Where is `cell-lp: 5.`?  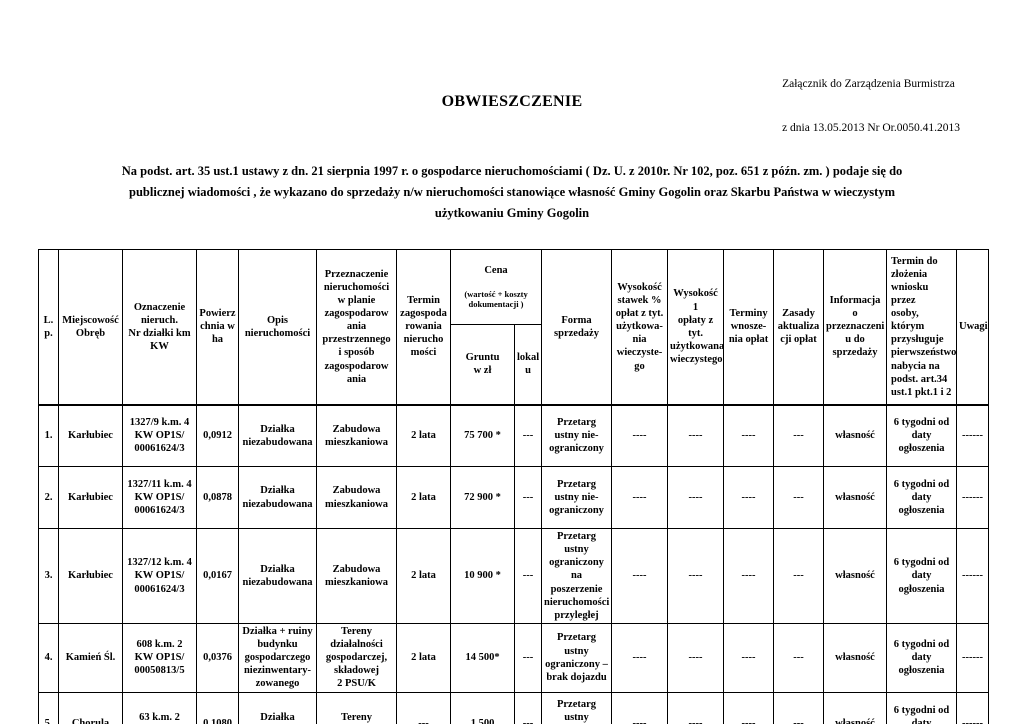 cell-lp: 5. is located at coordinates (48, 707).